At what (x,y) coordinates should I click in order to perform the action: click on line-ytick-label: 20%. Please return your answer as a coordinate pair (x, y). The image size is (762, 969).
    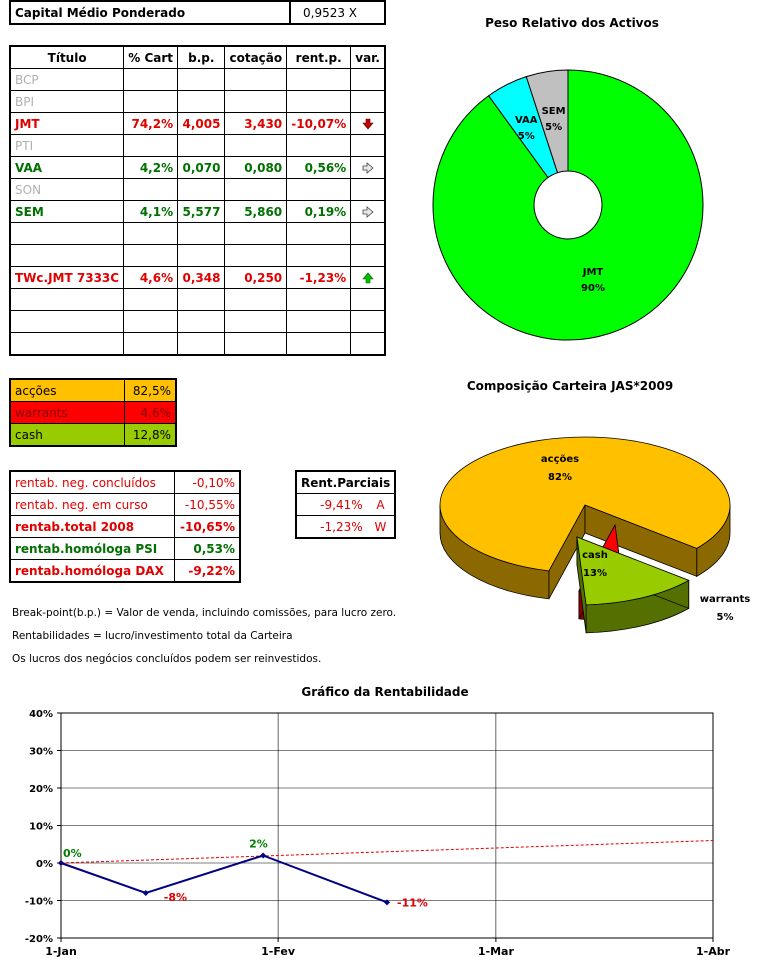
    Looking at the image, I should click on (41, 789).